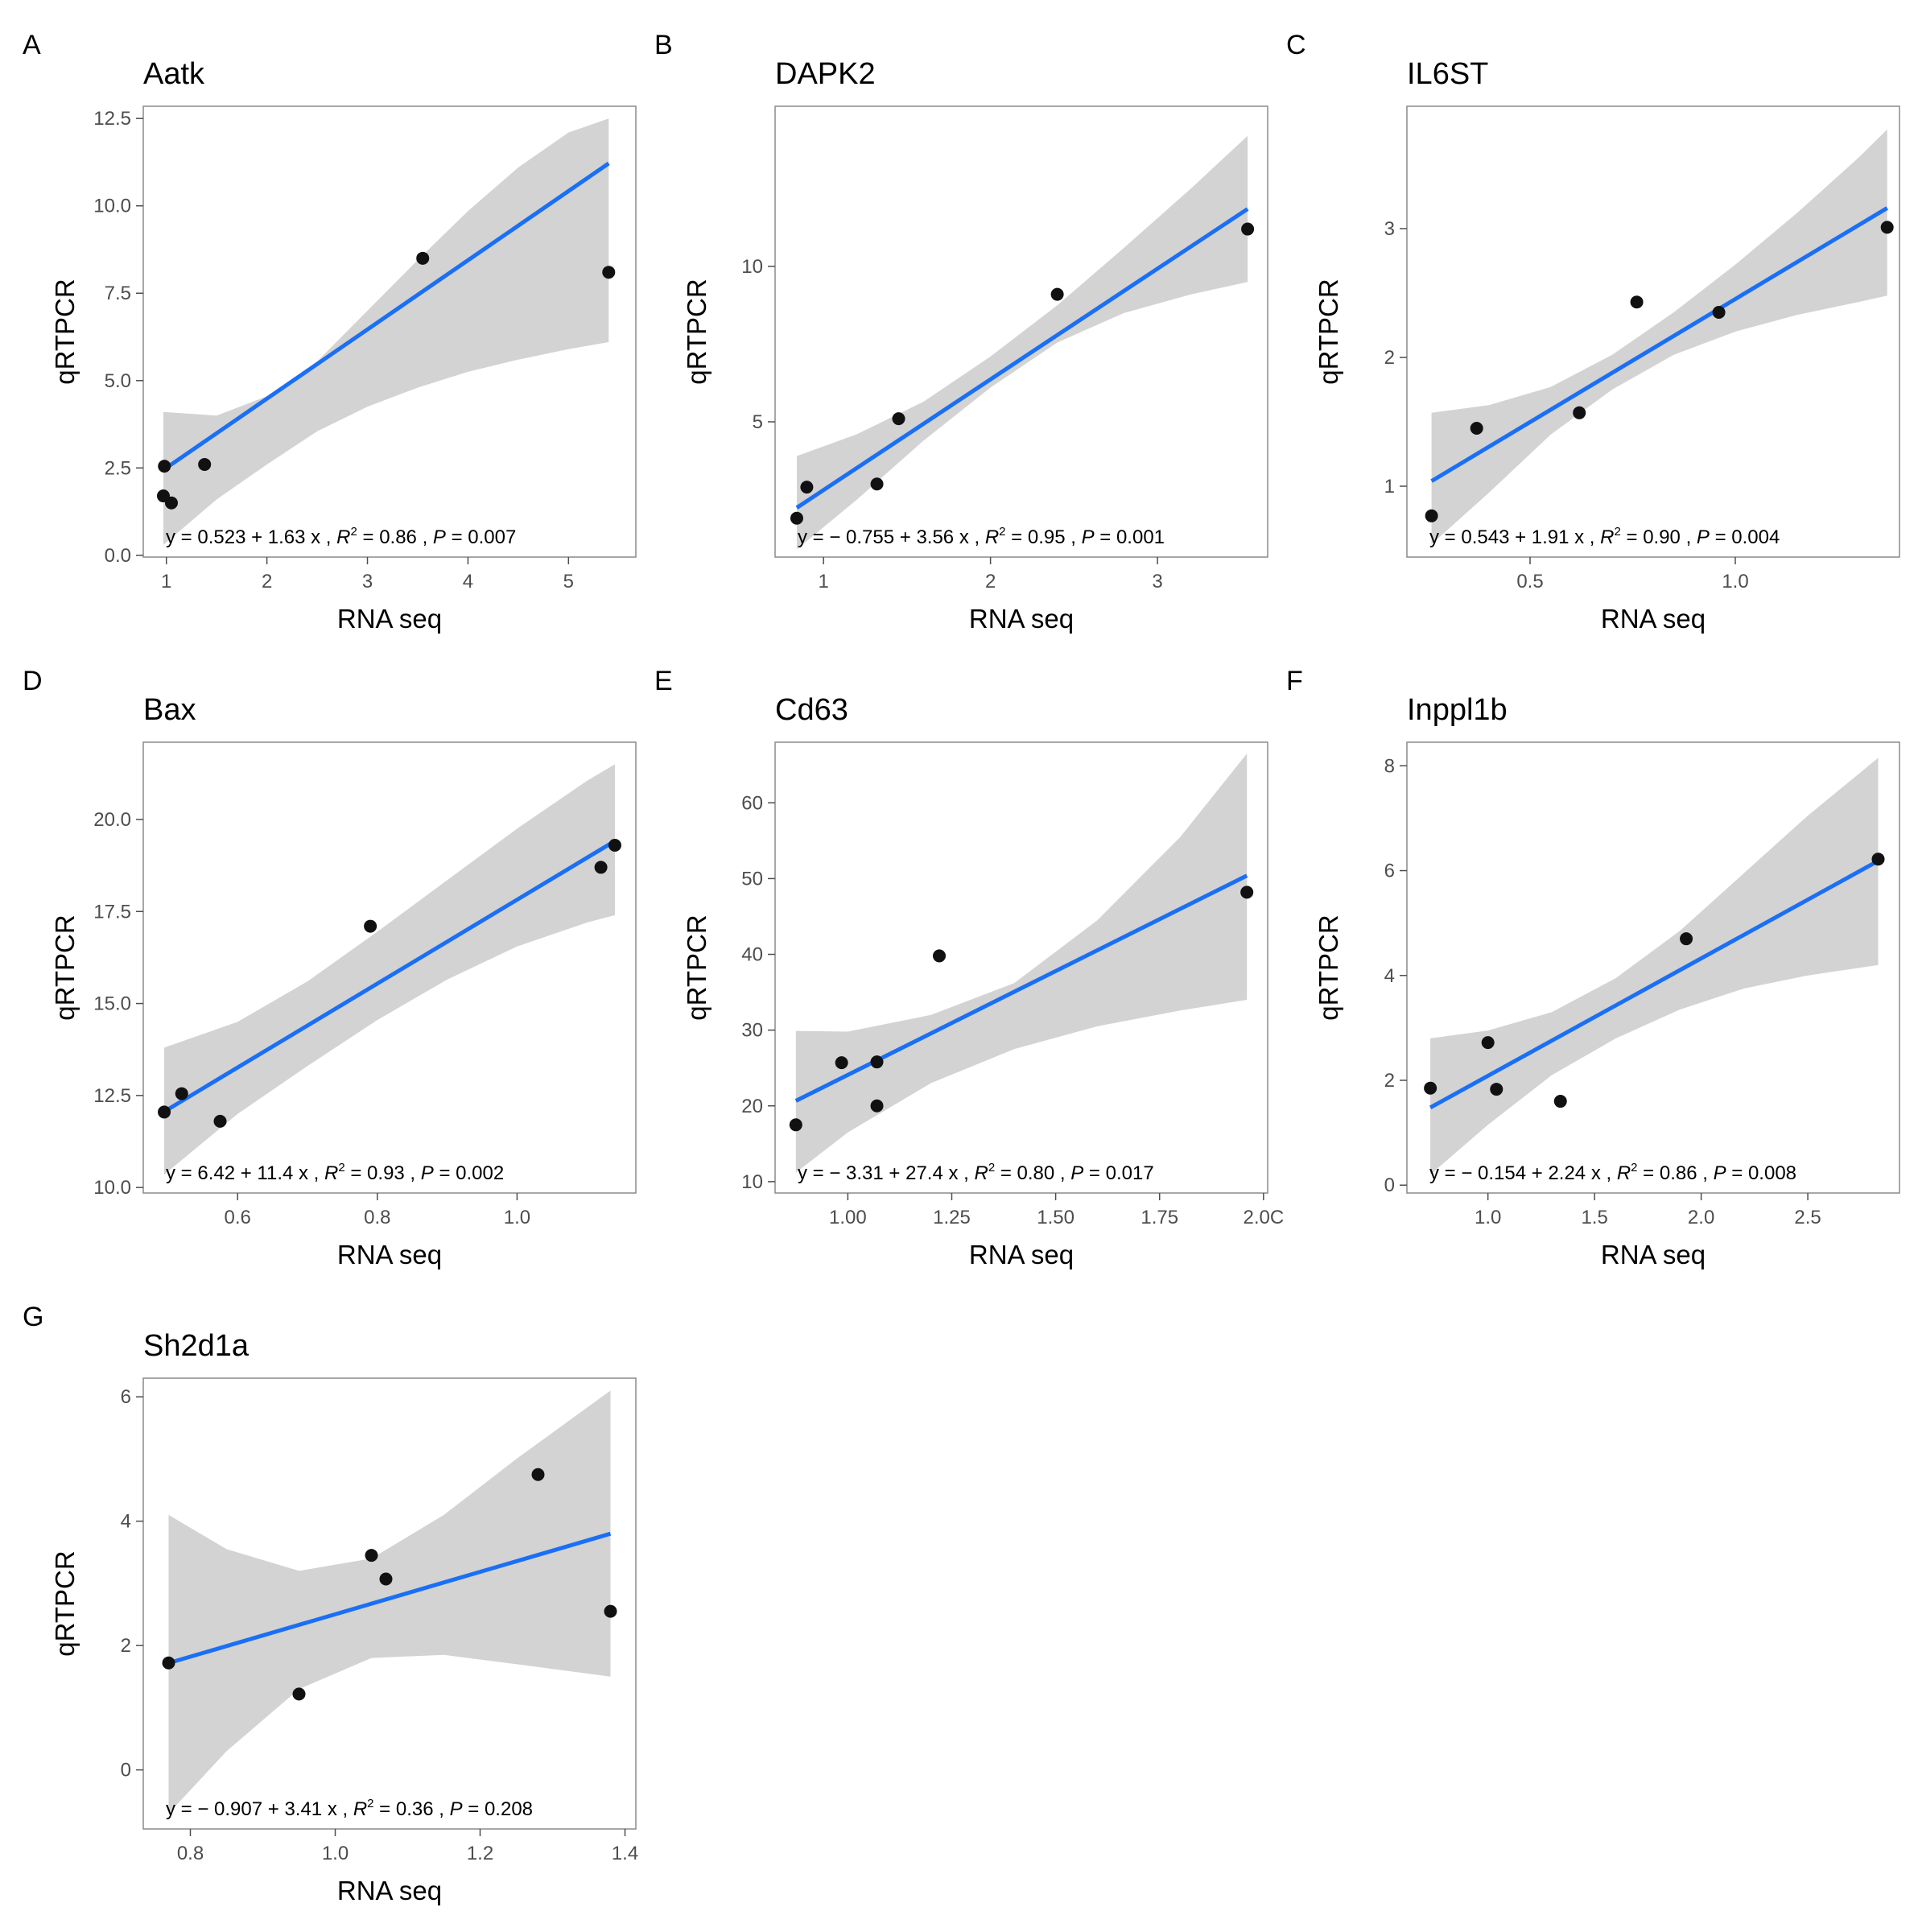  What do you see at coordinates (825, 74) in the screenshot?
I see `panel-title-dapk2: DAPK2` at bounding box center [825, 74].